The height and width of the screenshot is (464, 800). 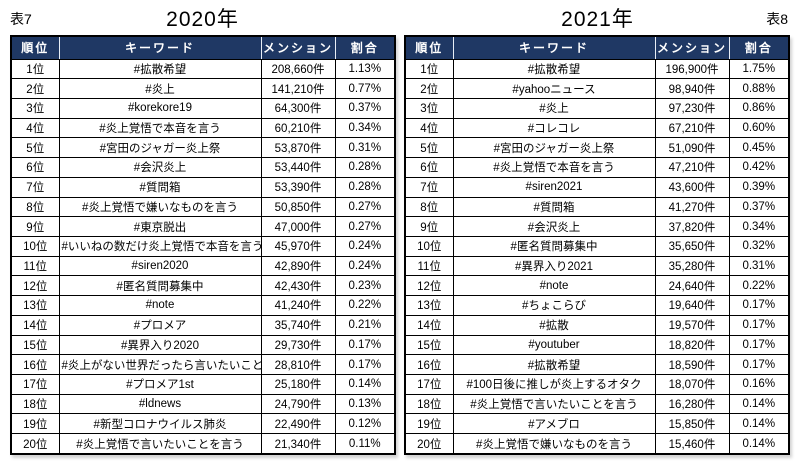 I want to click on keyword-cell: #yahooニュース, so click(x=554, y=88).